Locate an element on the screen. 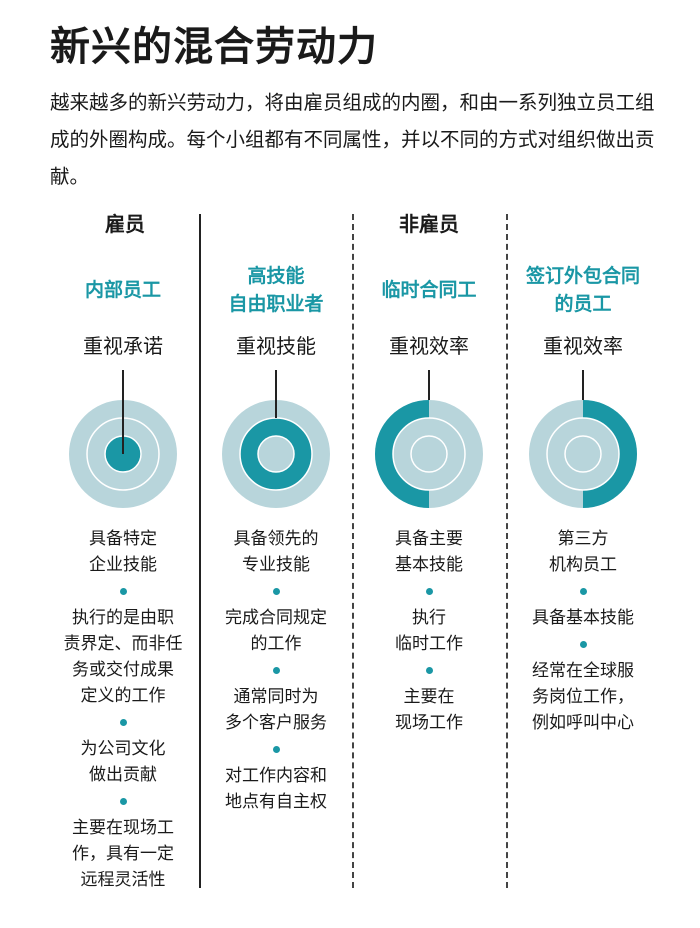 The height and width of the screenshot is (928, 700). attribute-item: 具备主要 基本技能 is located at coordinates (429, 552).